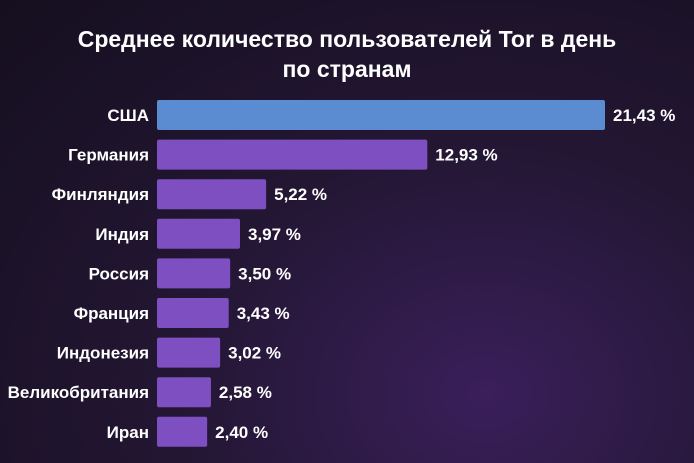  I want to click on category-label-0: США, so click(128, 115).